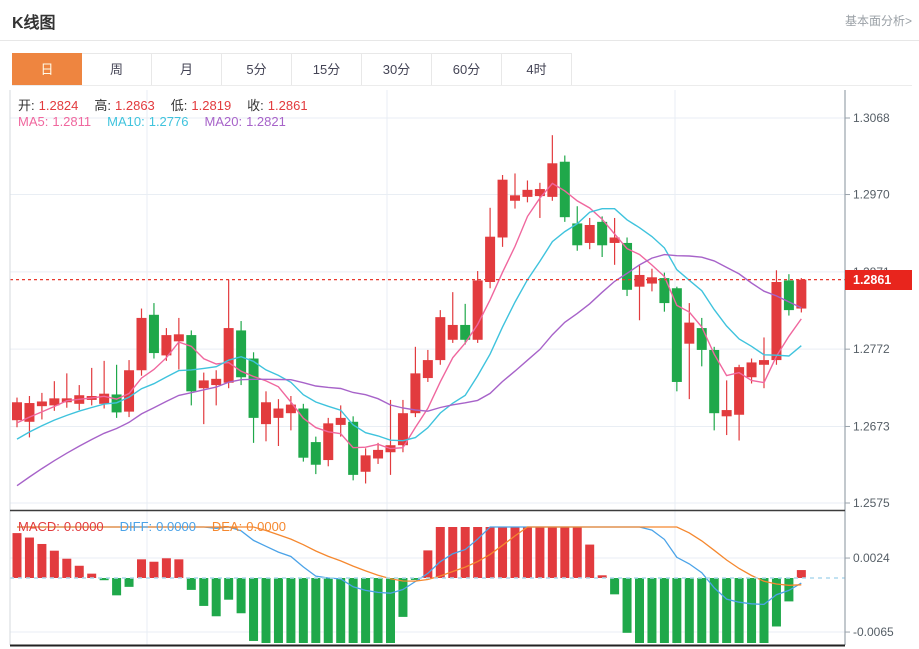  I want to click on ma-label: MA20:, so click(223, 121).